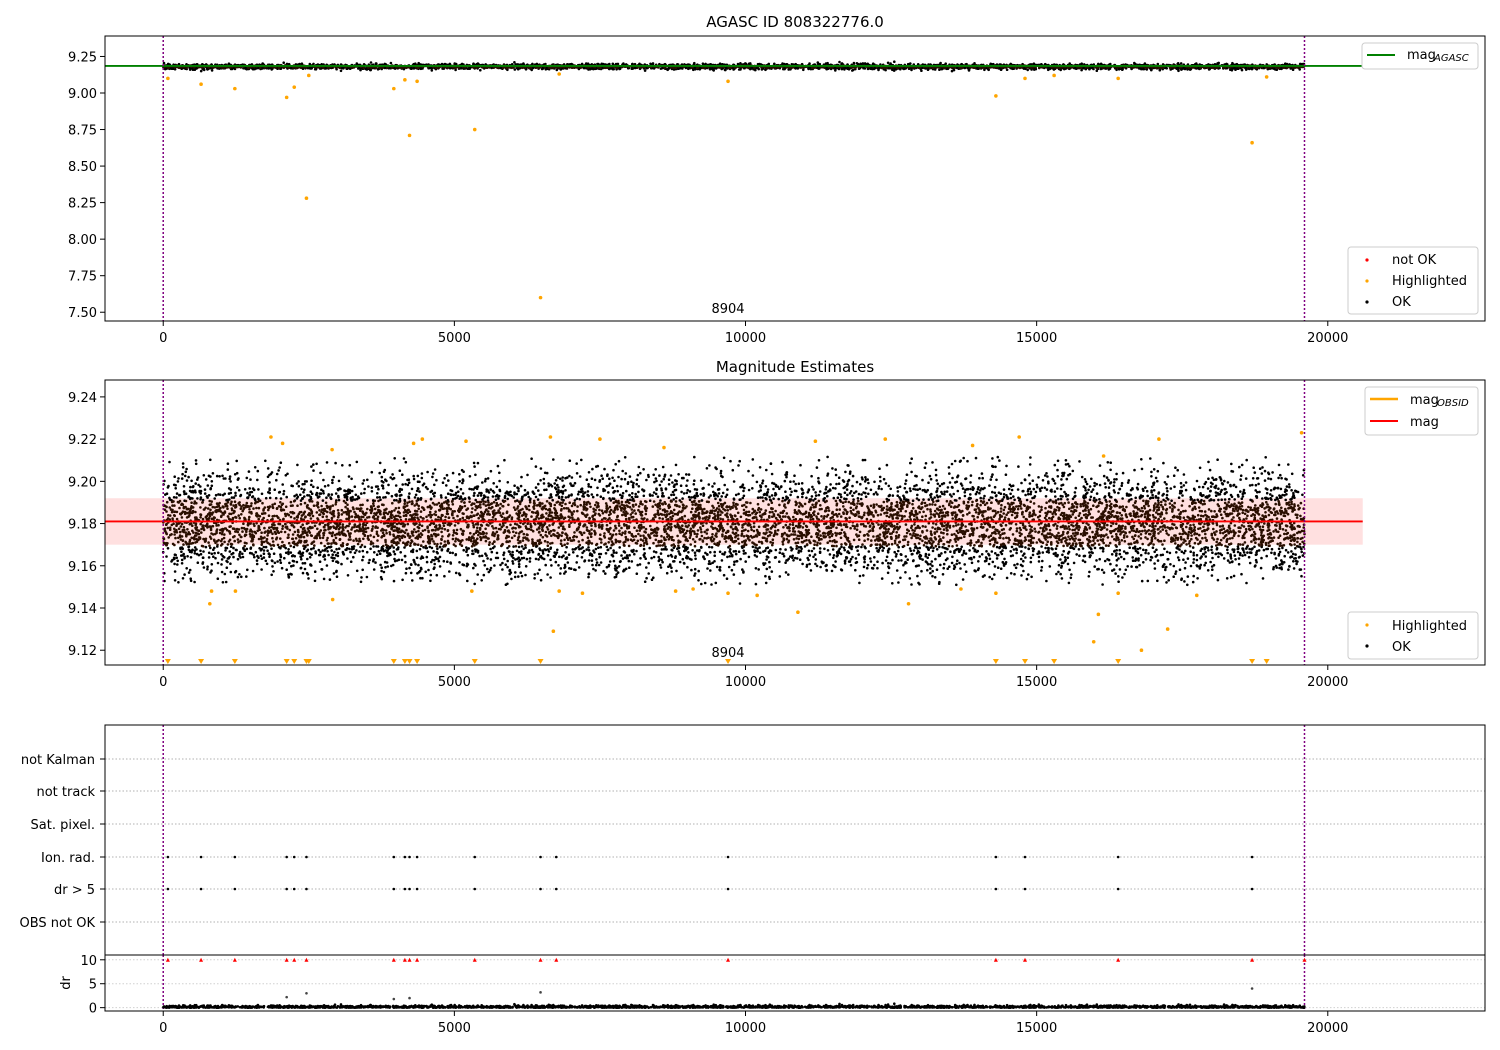 The image size is (1500, 1050). What do you see at coordinates (1367, 260) in the screenshot?
I see `legend-marker-not-ok` at bounding box center [1367, 260].